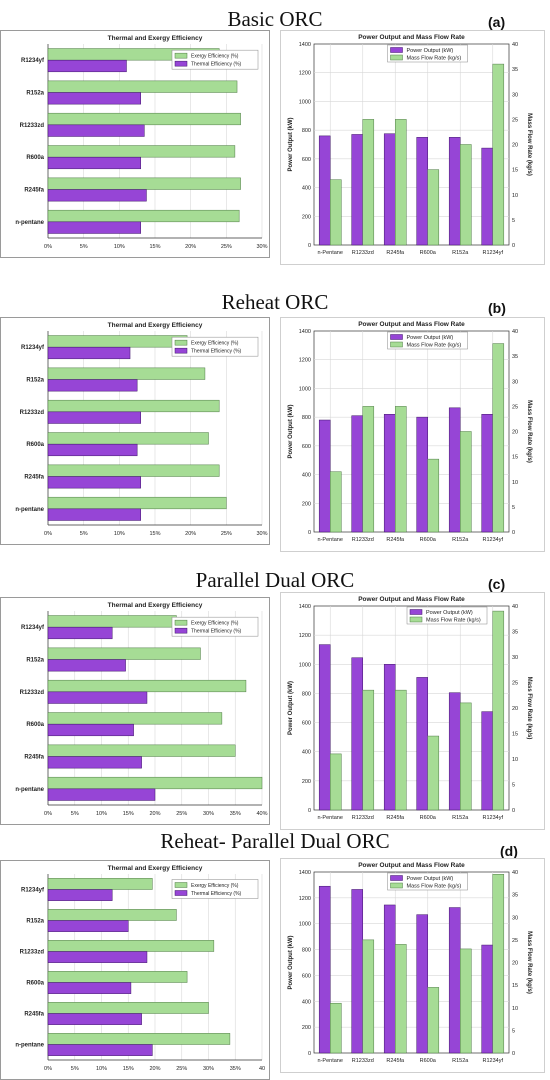 This screenshot has width=550, height=1080. I want to click on section-letter: (d), so click(509, 851).